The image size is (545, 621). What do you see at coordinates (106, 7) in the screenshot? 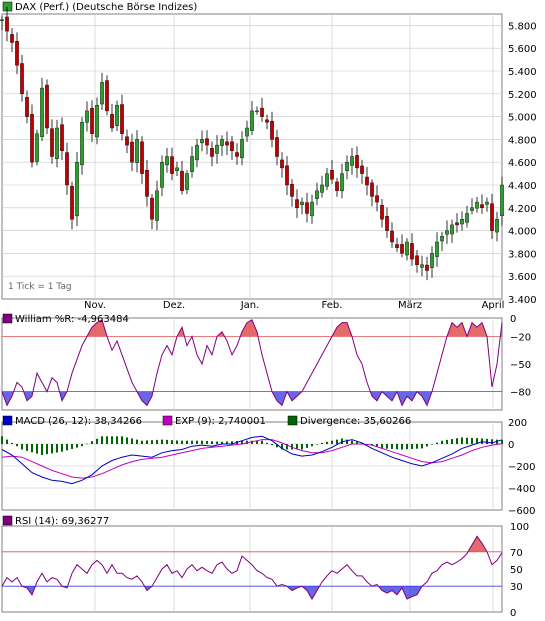
I see `price-legend-label: DAX (Perf.) (Deutsche Börse Indizes)` at bounding box center [106, 7].